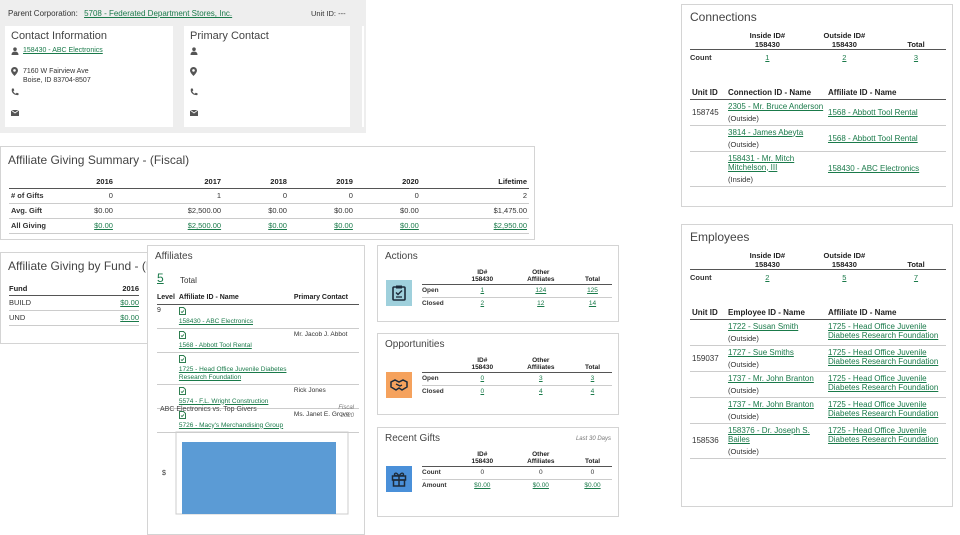  Describe the element at coordinates (593, 439) in the screenshot. I see `recent-gifts-period: Last 30 Days` at that location.